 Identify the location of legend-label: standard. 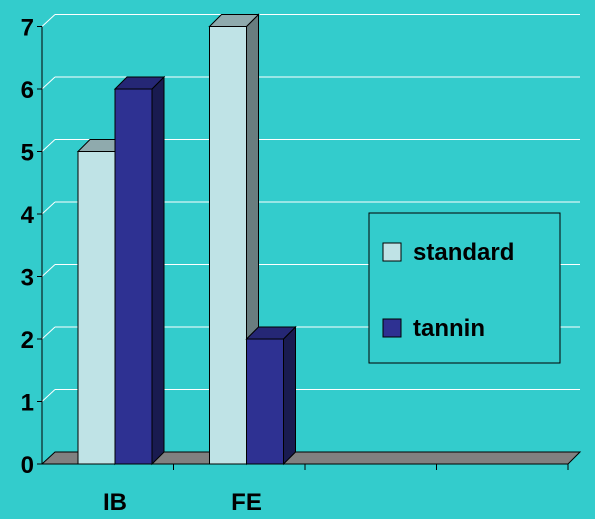
(463, 252).